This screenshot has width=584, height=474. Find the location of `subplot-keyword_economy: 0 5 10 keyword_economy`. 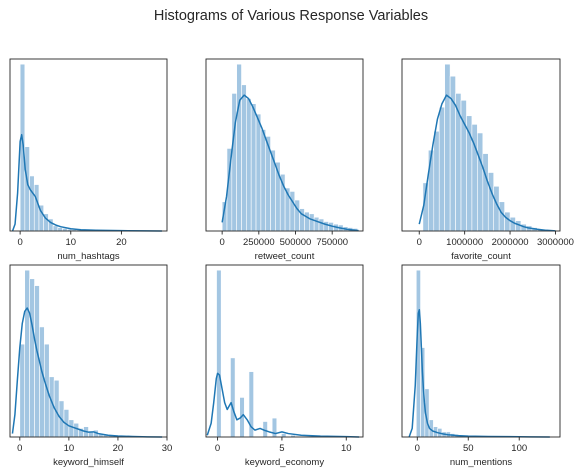

subplot-keyword_economy: 0 5 10 keyword_economy is located at coordinates (285, 366).